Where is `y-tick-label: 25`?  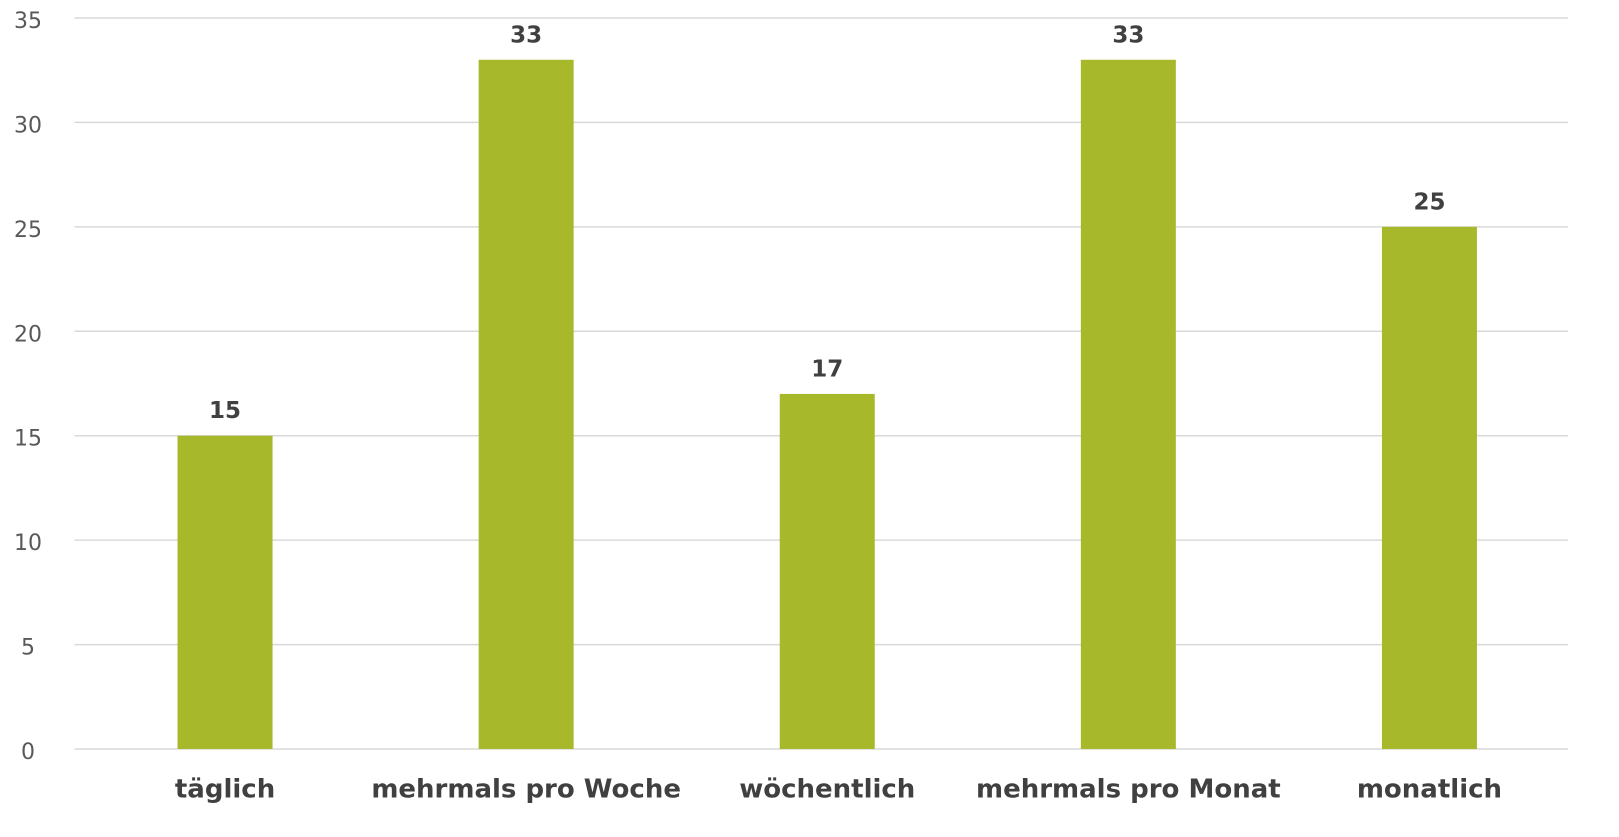
y-tick-label: 25 is located at coordinates (28, 230).